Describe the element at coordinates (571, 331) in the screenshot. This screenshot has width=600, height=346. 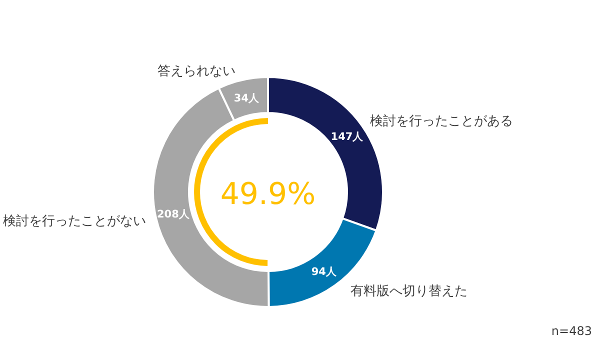
I see `text: n=483` at that location.